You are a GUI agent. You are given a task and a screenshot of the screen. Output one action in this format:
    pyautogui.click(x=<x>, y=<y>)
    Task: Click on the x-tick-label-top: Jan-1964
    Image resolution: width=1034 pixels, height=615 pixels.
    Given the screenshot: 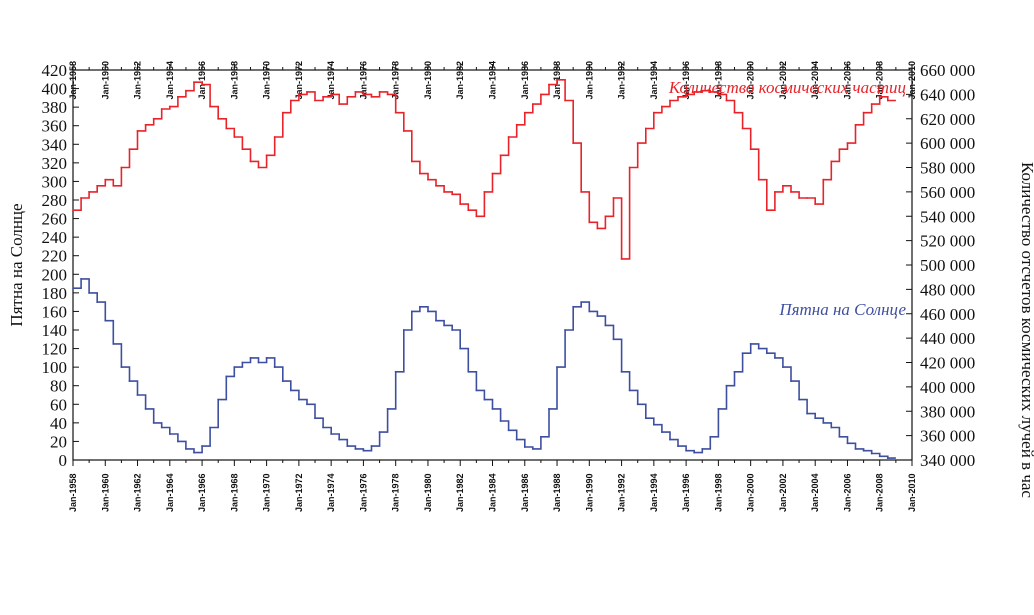 What is the action you would take?
    pyautogui.click(x=170, y=80)
    